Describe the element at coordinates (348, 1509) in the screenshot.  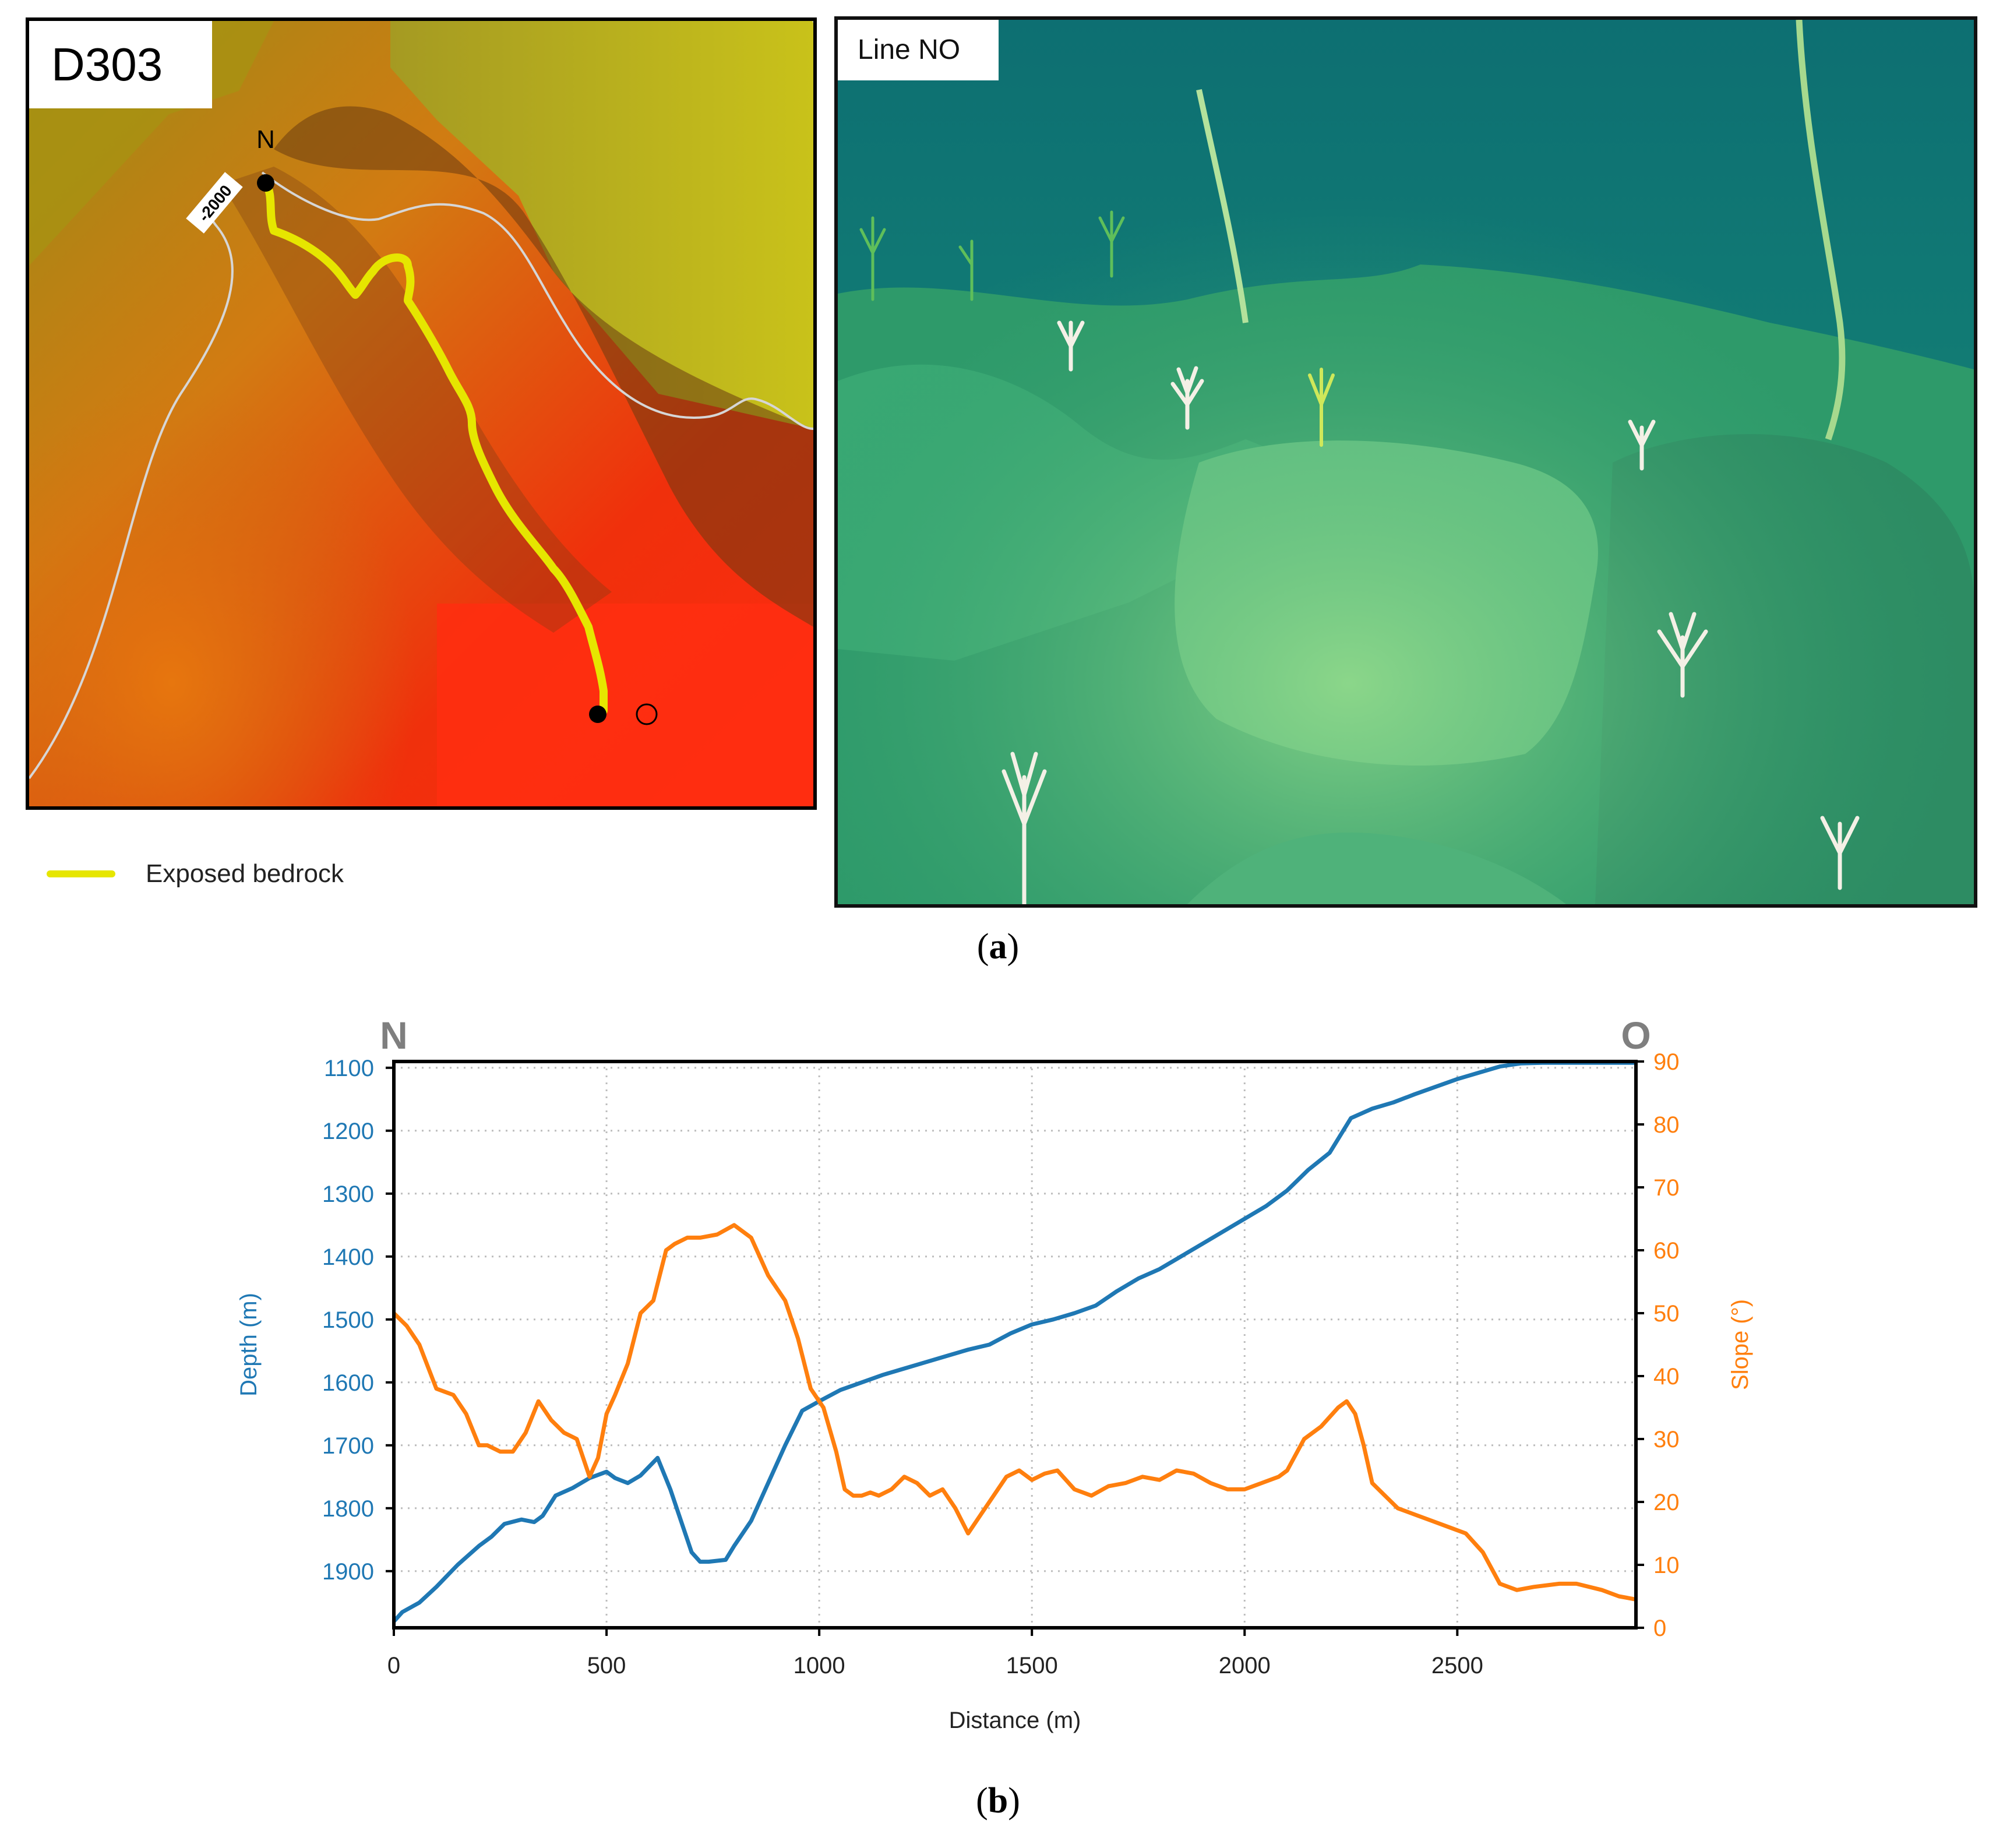
I see `left-tick-label: 1800` at that location.